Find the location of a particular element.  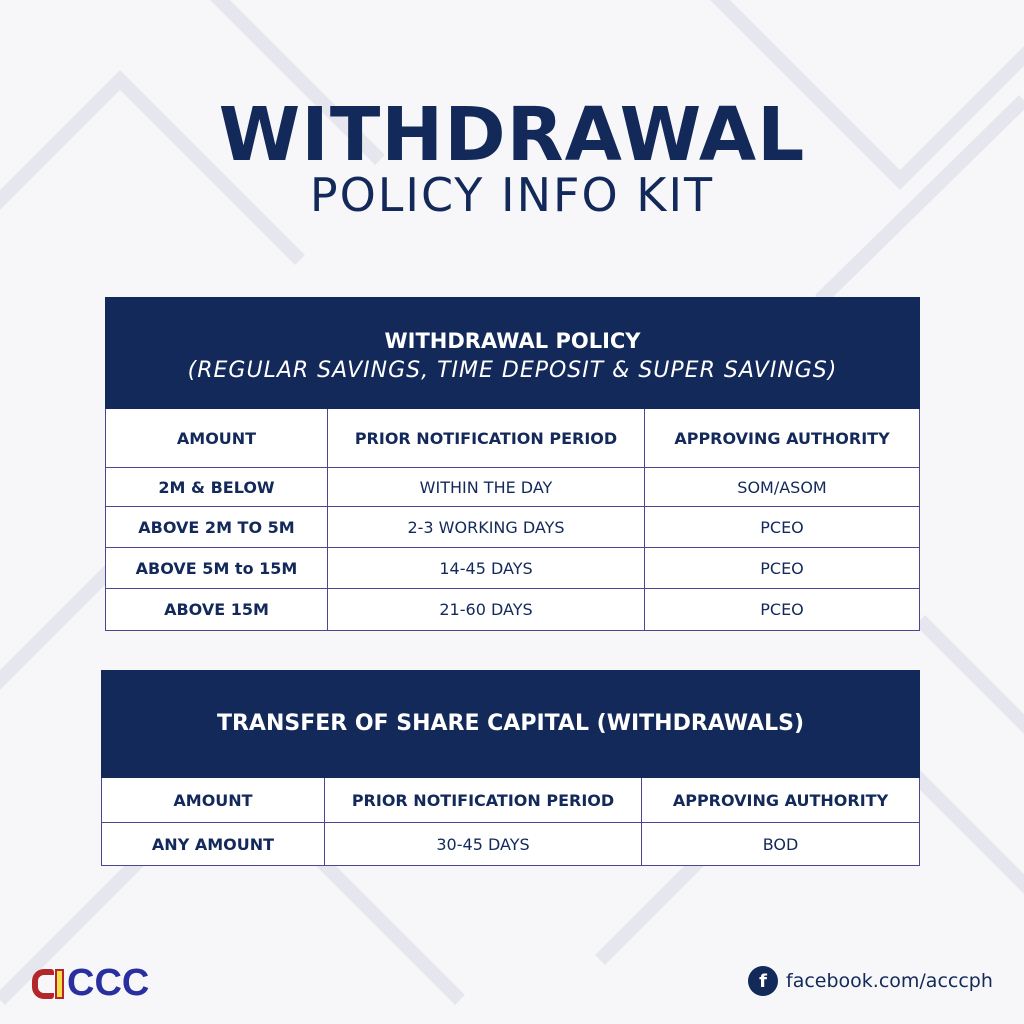

period-cell: 30-45 DAYS is located at coordinates (483, 844).